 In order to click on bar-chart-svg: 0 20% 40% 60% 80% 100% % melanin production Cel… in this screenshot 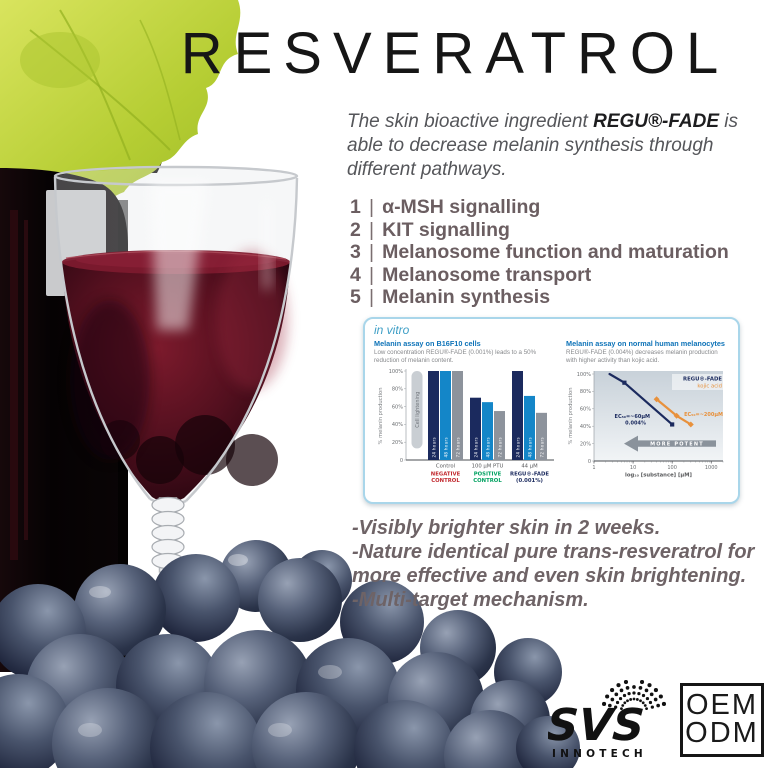, I will do `click(466, 426)`.